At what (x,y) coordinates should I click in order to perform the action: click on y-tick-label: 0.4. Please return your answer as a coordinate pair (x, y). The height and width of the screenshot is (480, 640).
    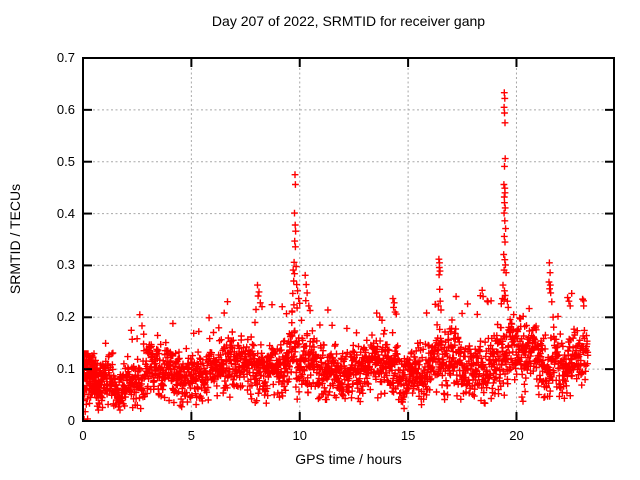
    Looking at the image, I should click on (65, 213).